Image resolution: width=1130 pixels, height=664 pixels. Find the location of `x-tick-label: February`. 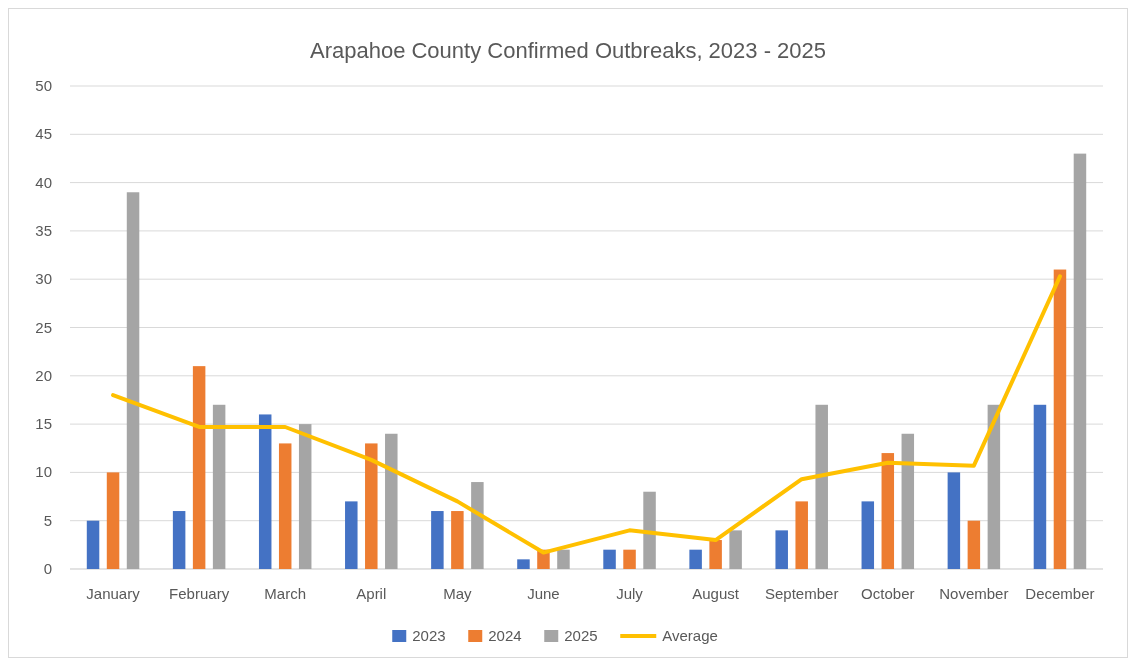

x-tick-label: February is located at coordinates (199, 593).